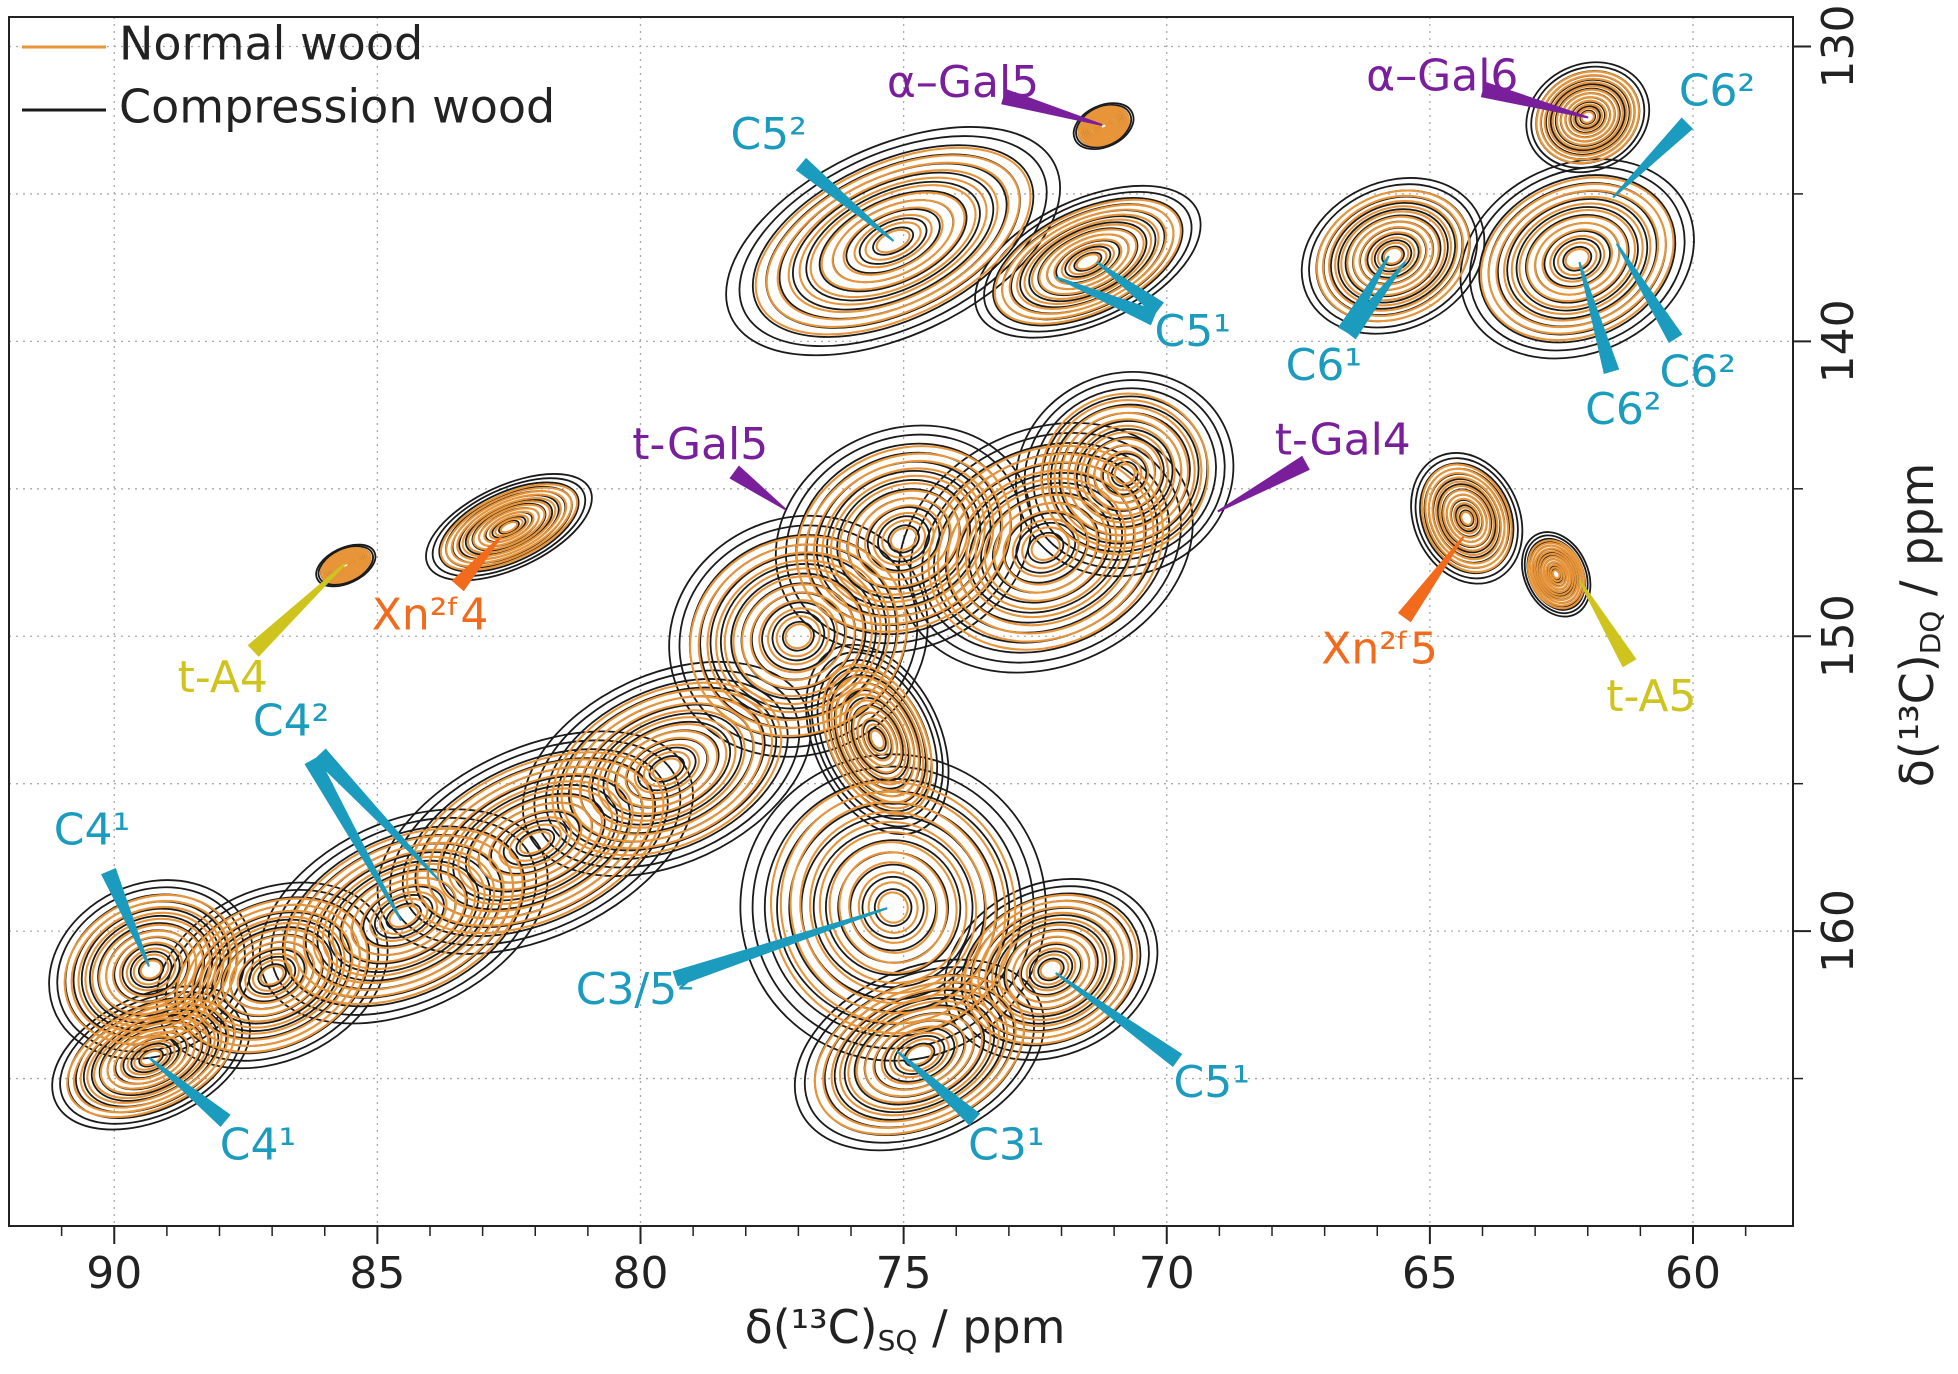  I want to click on x-tick-label: 75, so click(904, 1273).